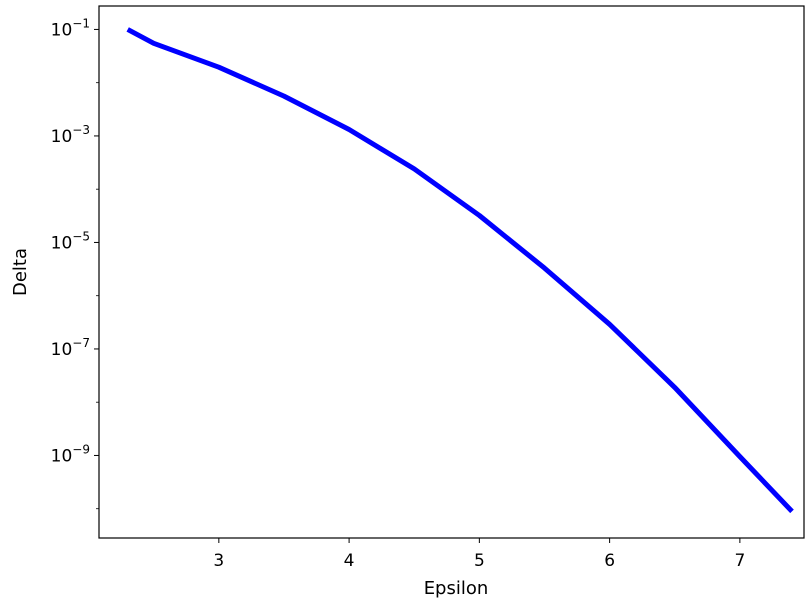 The width and height of the screenshot is (805, 599). Describe the element at coordinates (479, 561) in the screenshot. I see `x-tick-label: 5` at that location.